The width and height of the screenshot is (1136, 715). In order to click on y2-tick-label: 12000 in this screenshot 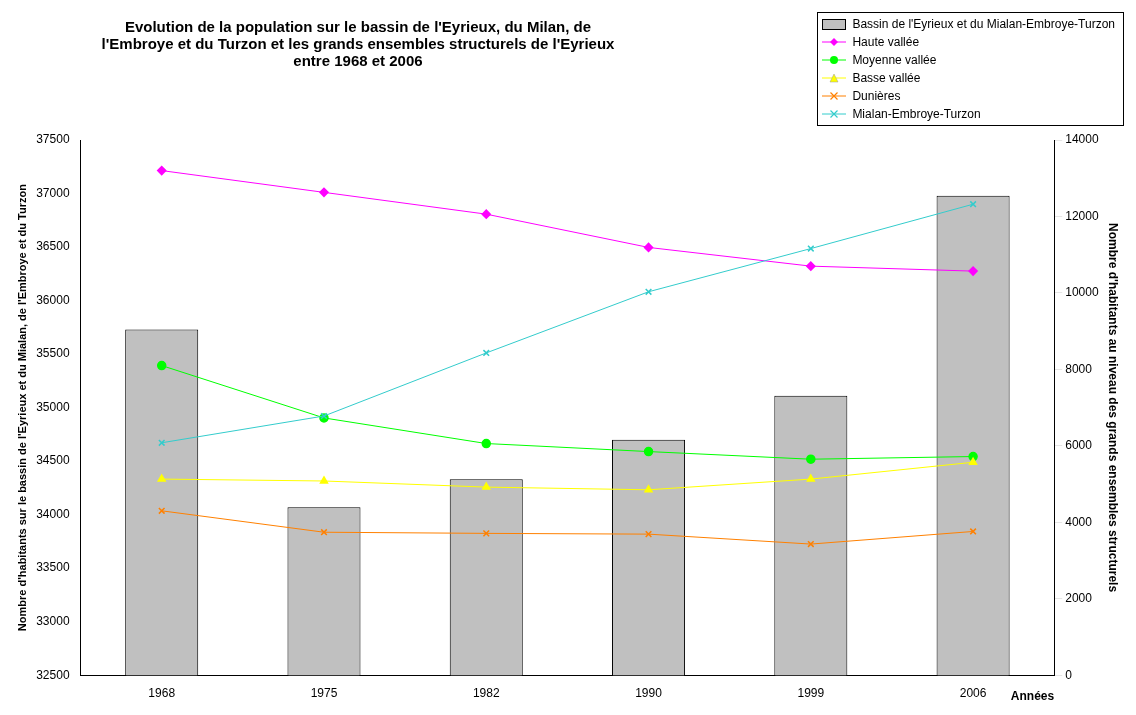, I will do `click(1082, 215)`.